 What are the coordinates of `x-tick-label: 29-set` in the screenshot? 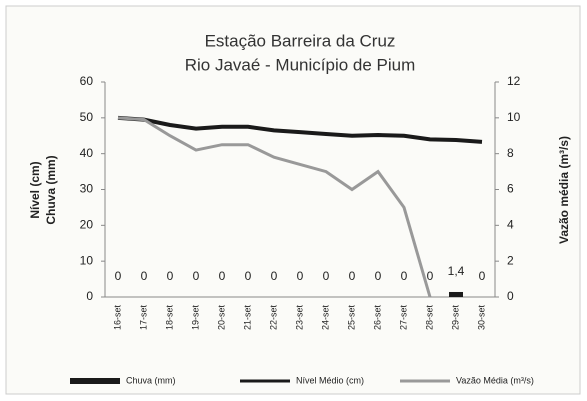 It's located at (455, 318).